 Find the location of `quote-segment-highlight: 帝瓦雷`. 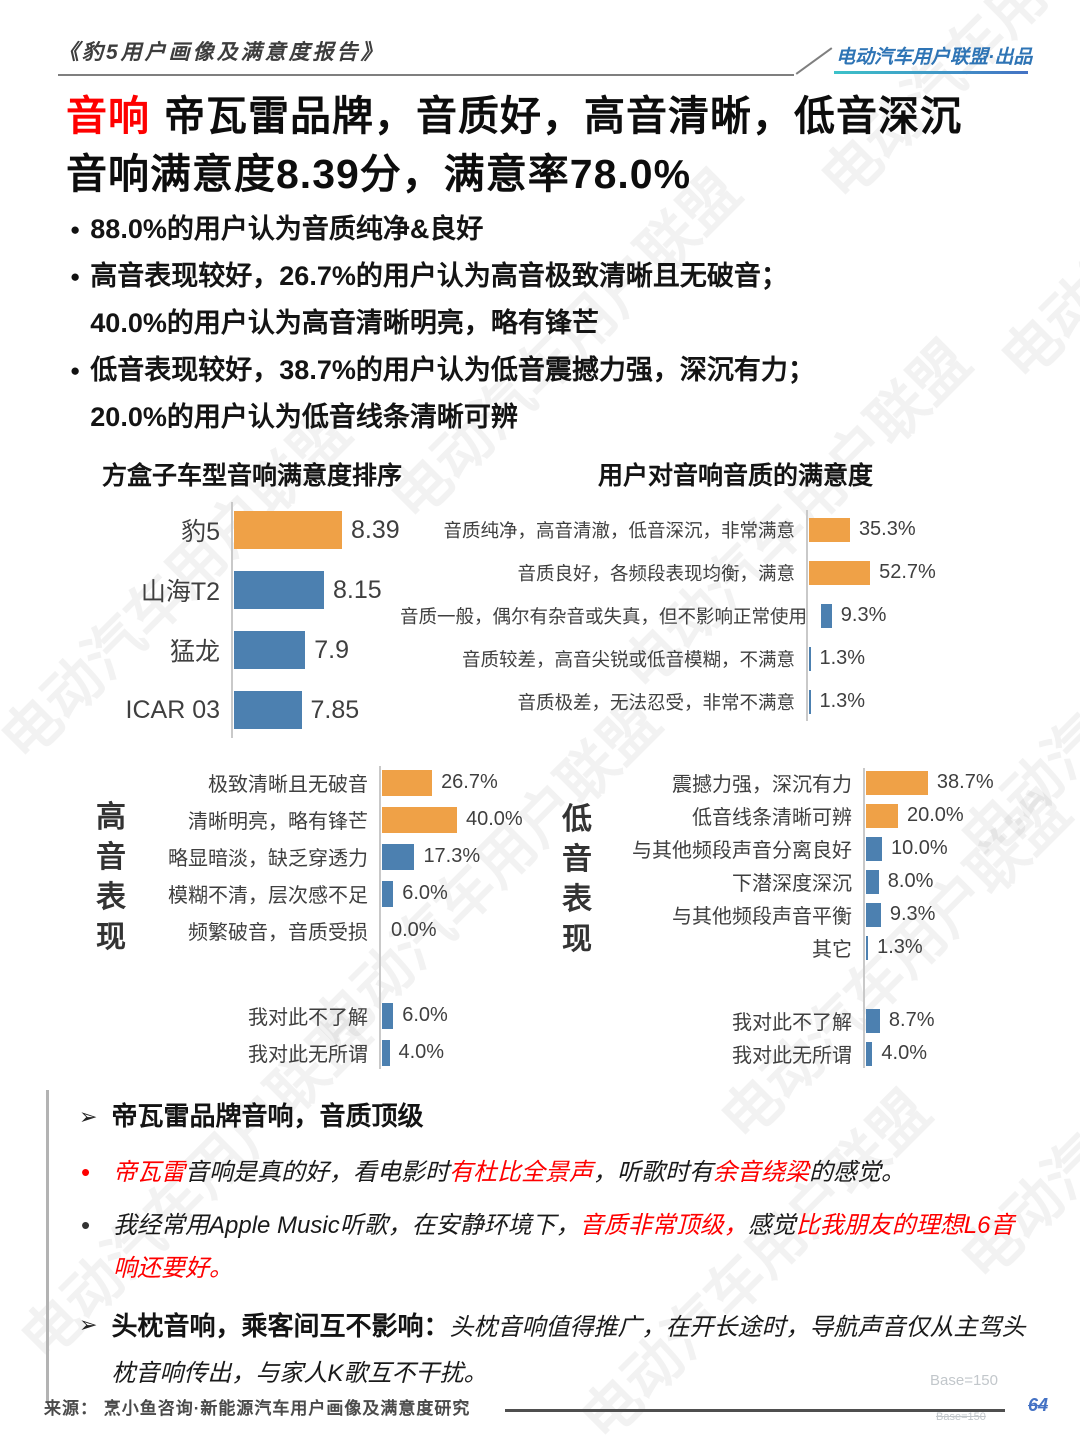

quote-segment-highlight: 帝瓦雷 is located at coordinates (149, 1172).